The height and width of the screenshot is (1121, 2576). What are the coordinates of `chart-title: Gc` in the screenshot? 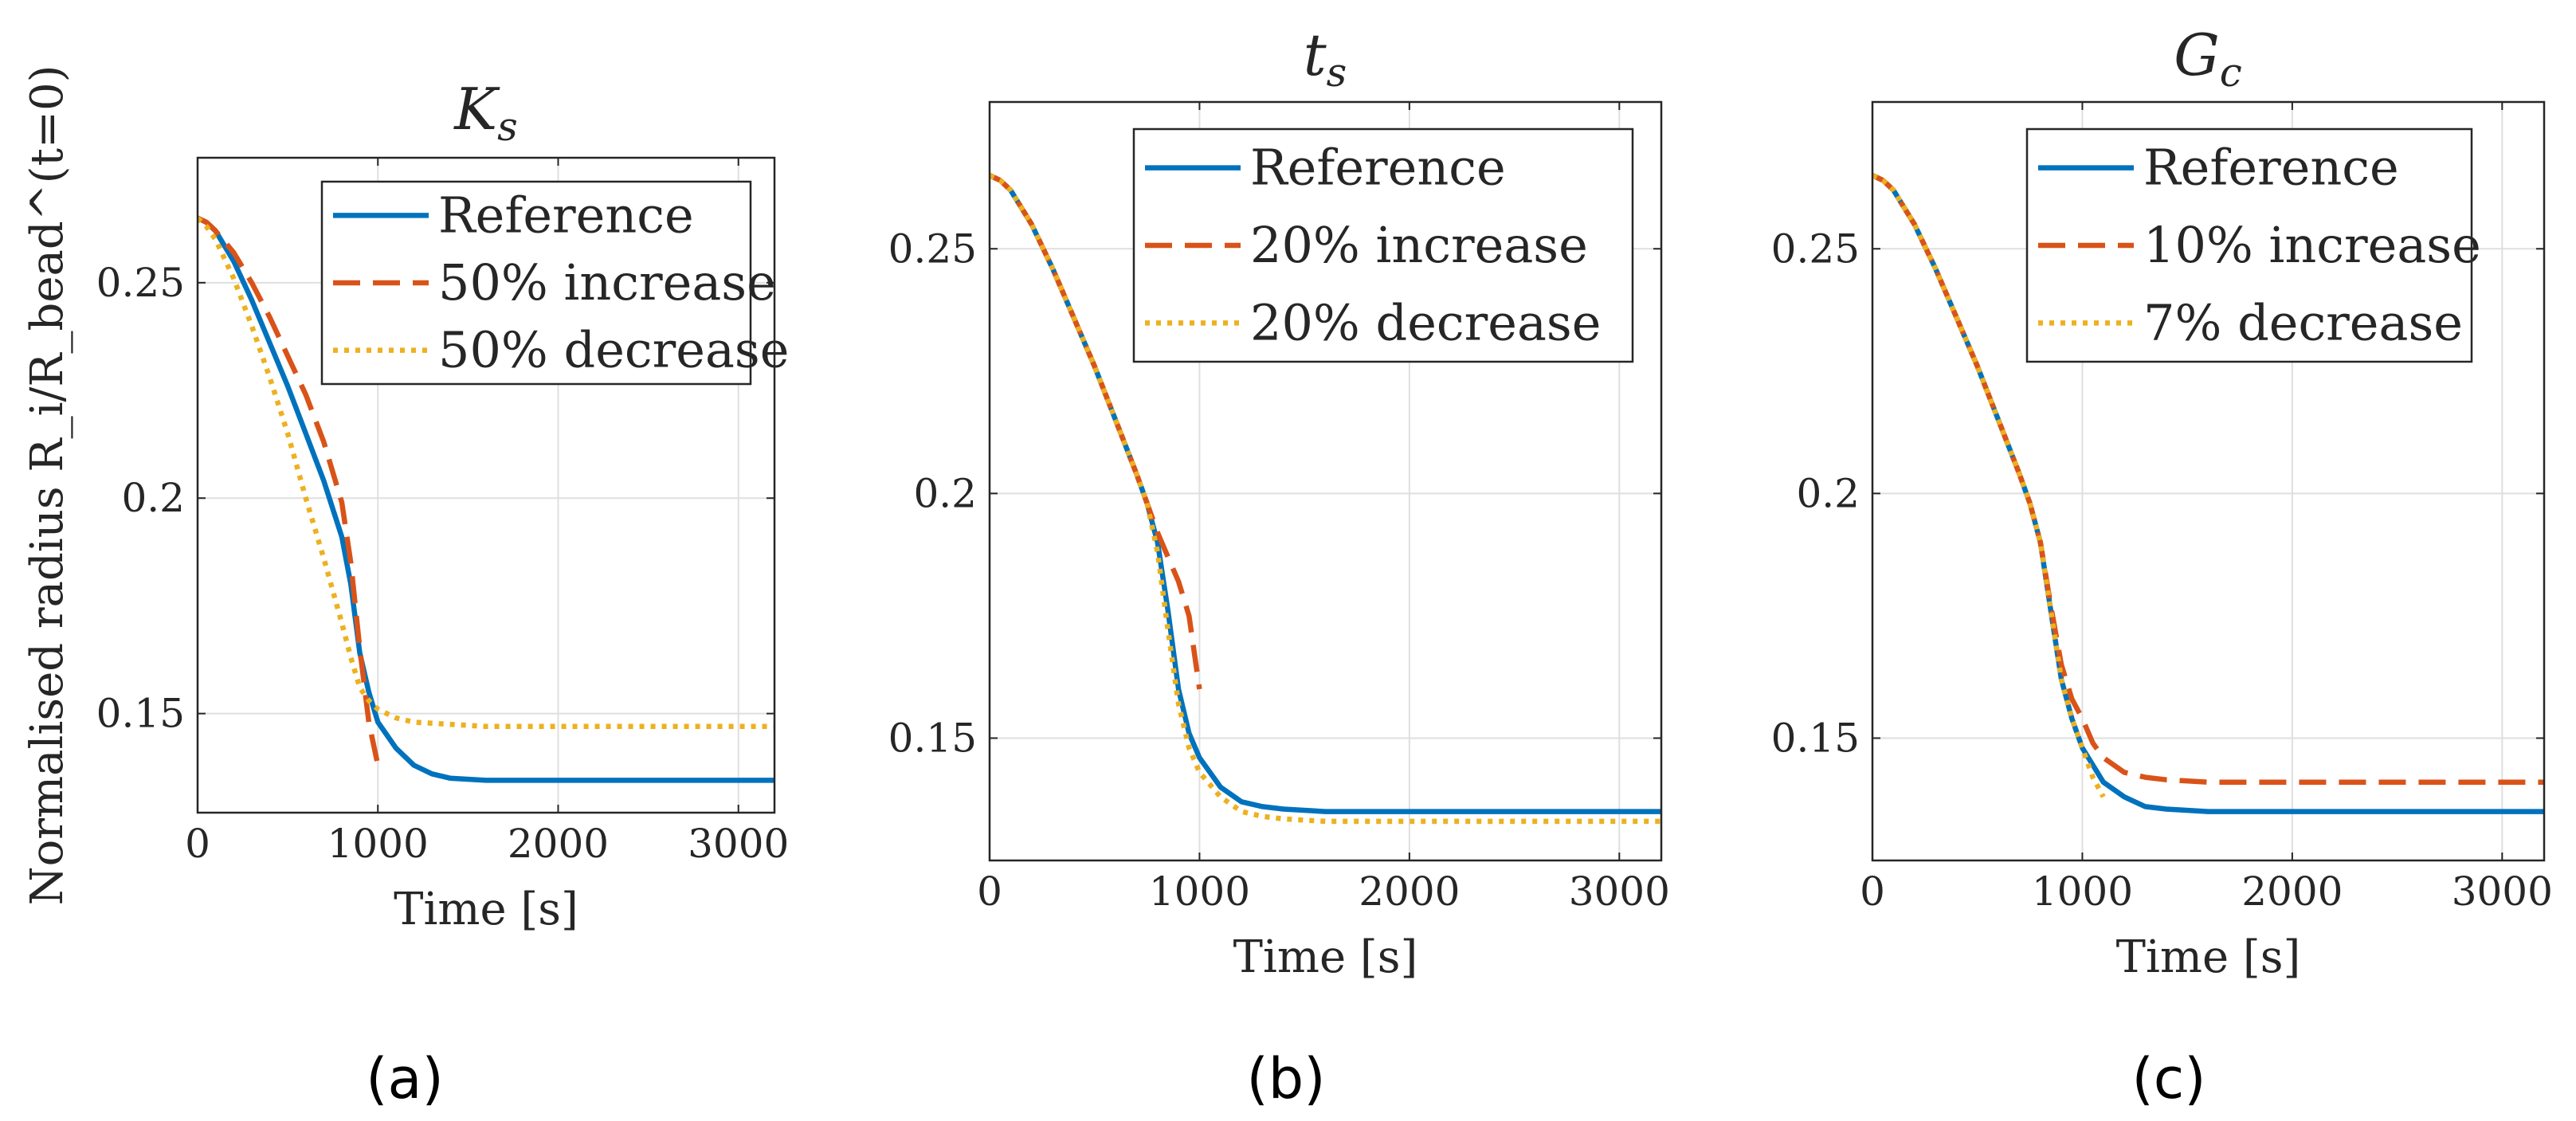 It's located at (2208, 59).